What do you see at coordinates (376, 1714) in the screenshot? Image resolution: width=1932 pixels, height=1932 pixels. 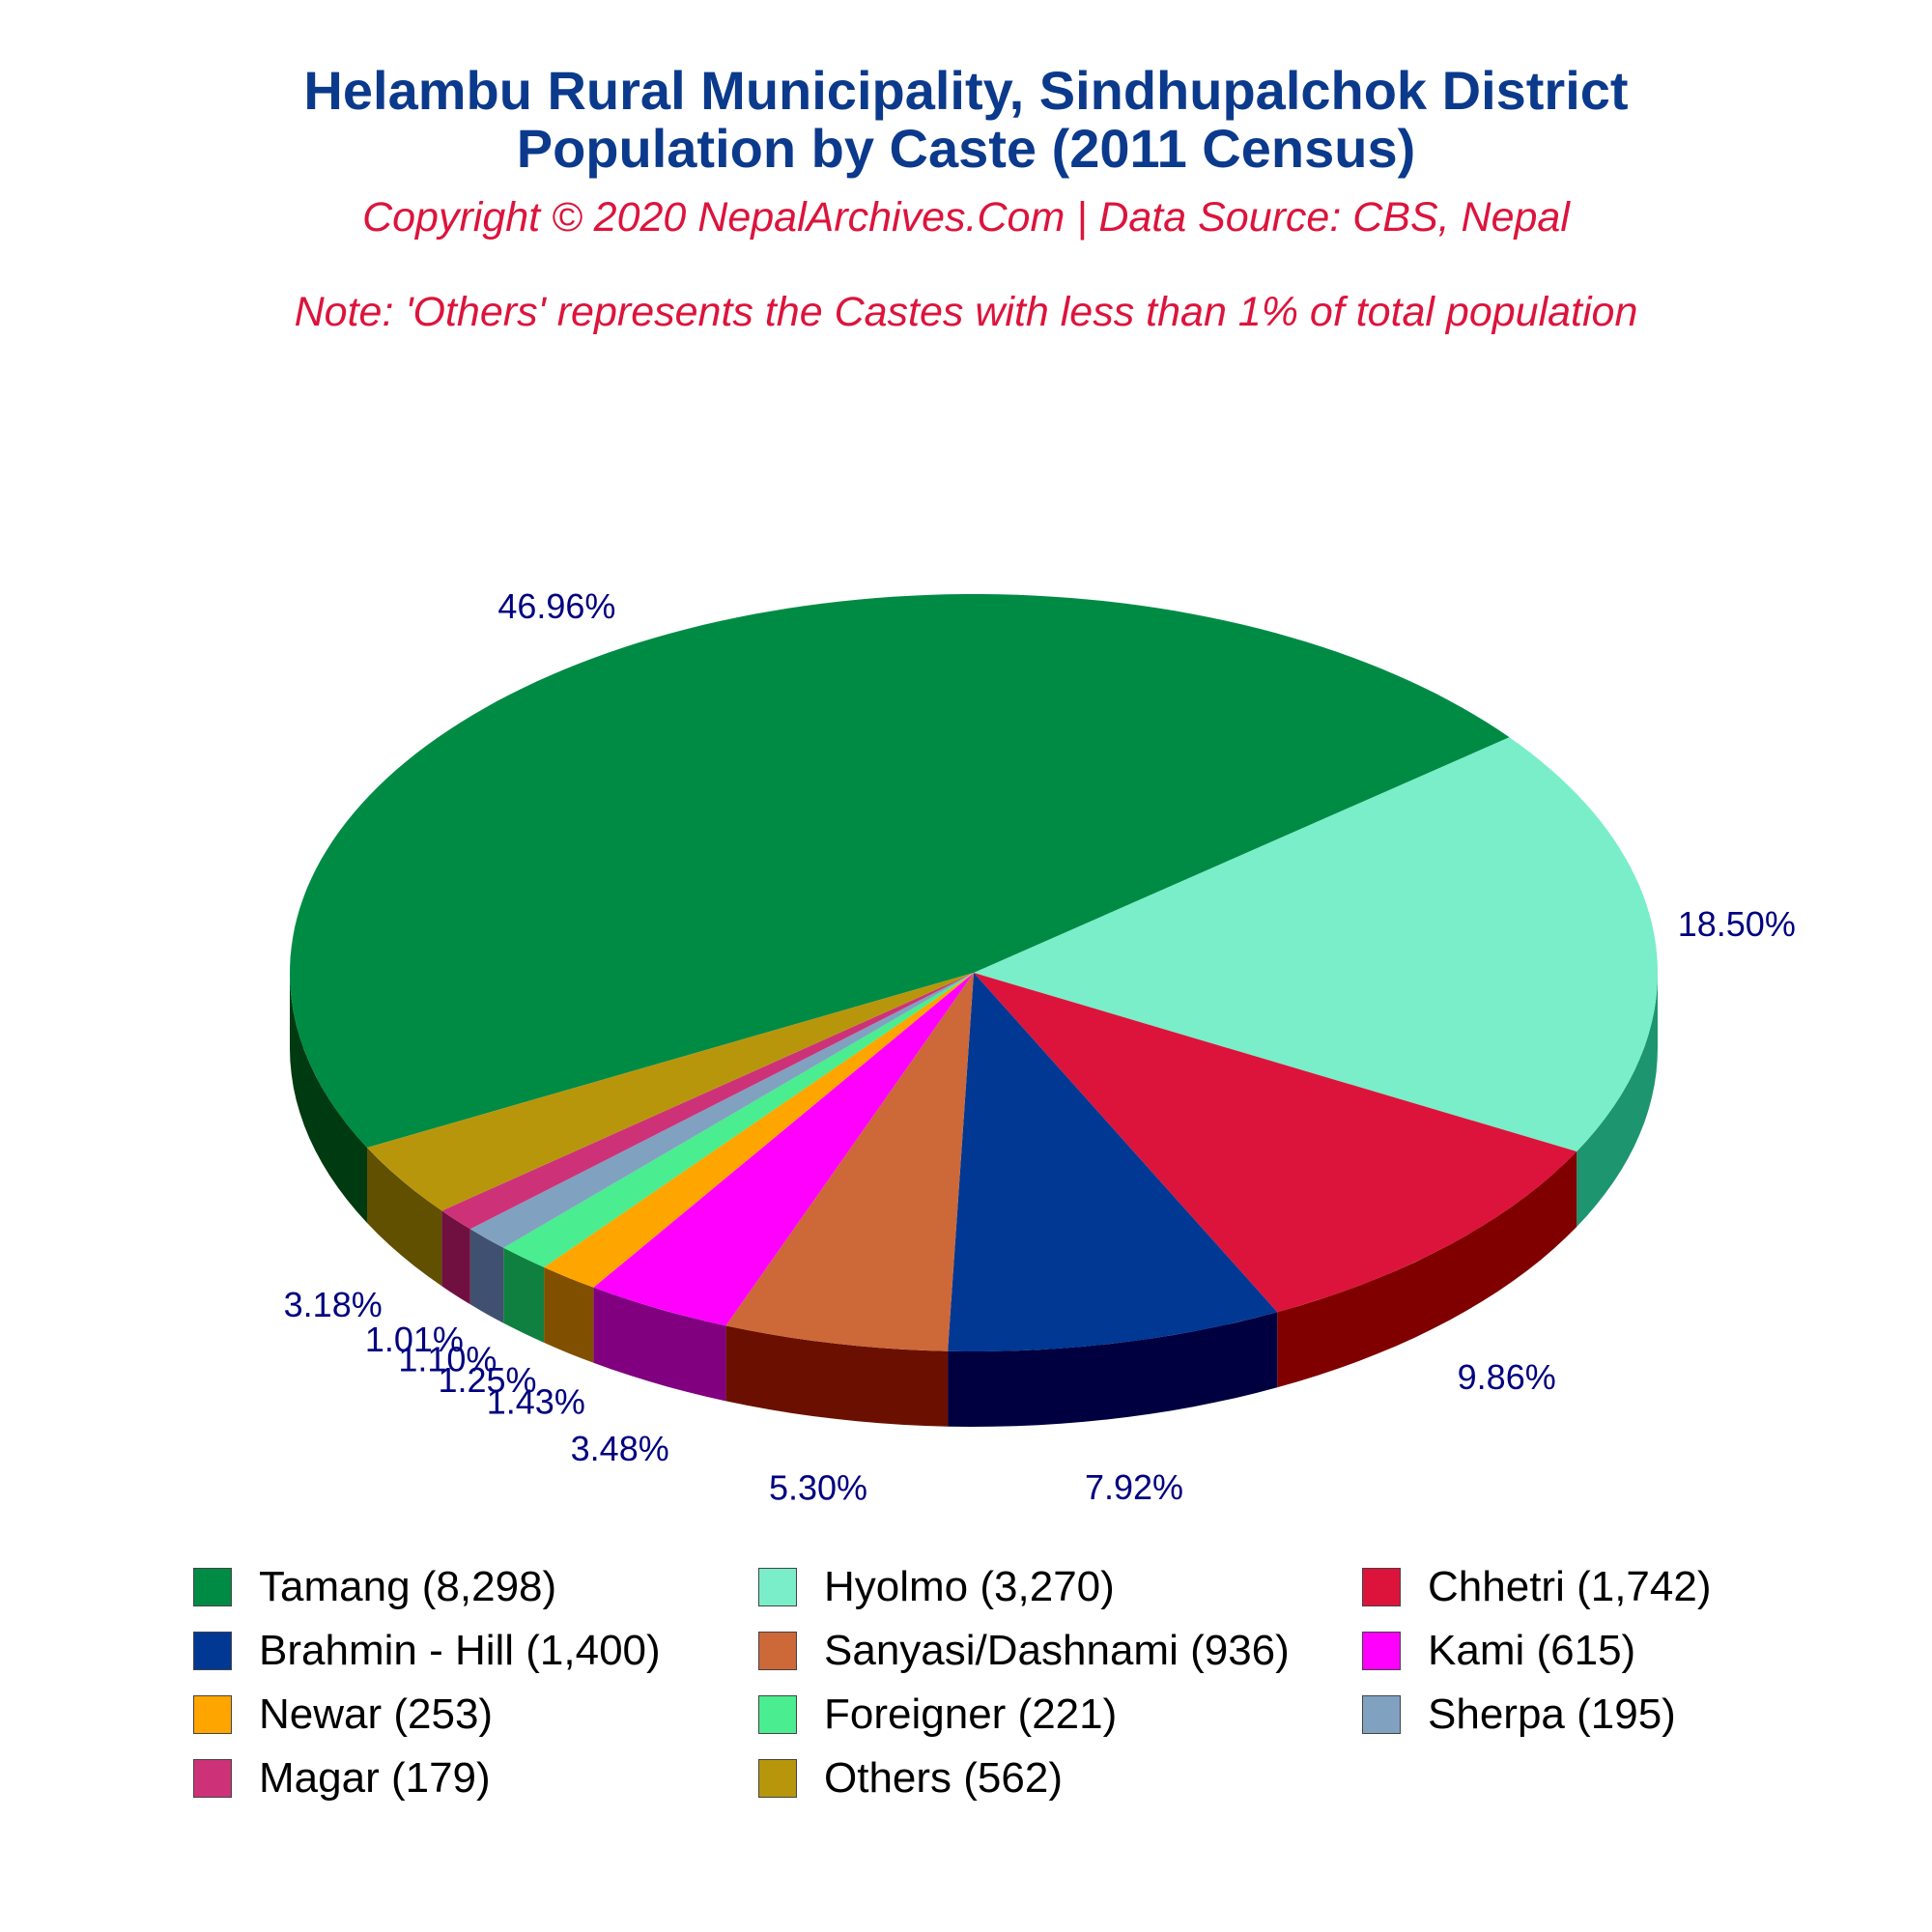 I see `legend-label: Newar (253)` at bounding box center [376, 1714].